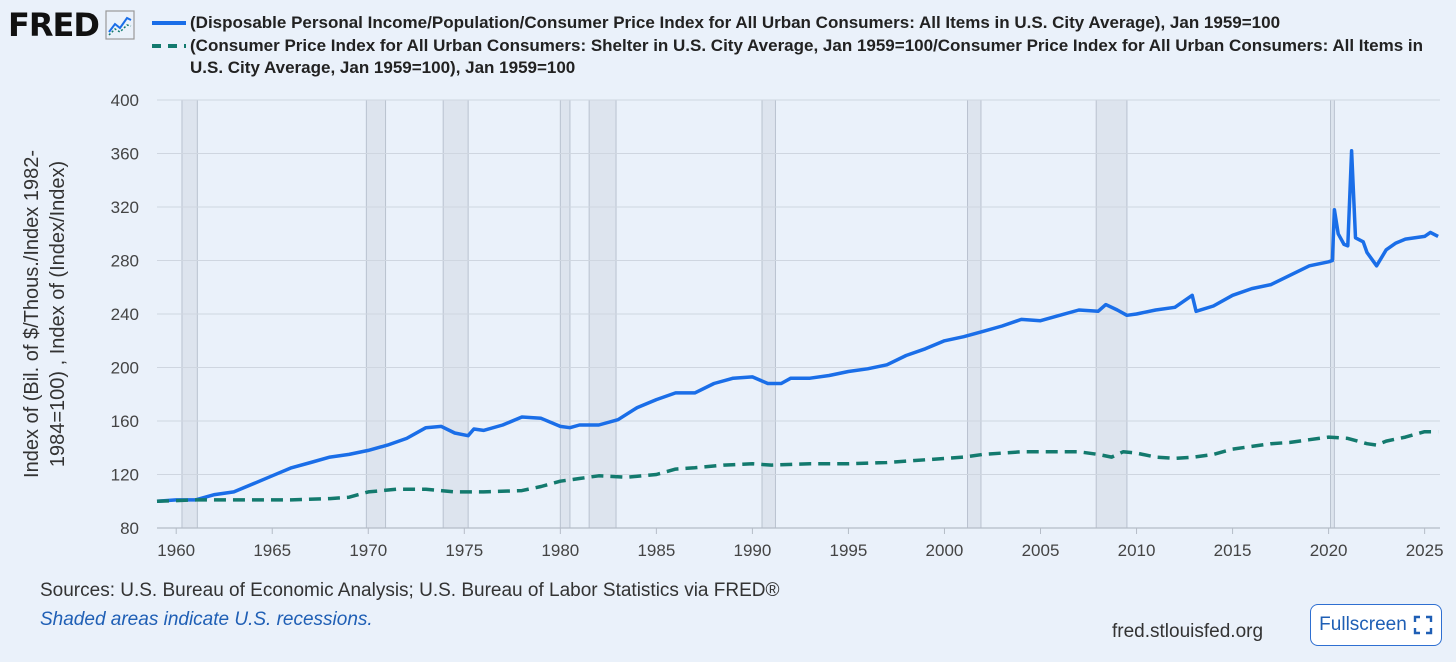 The width and height of the screenshot is (1456, 662). I want to click on legend-swatch-dashed, so click(169, 46).